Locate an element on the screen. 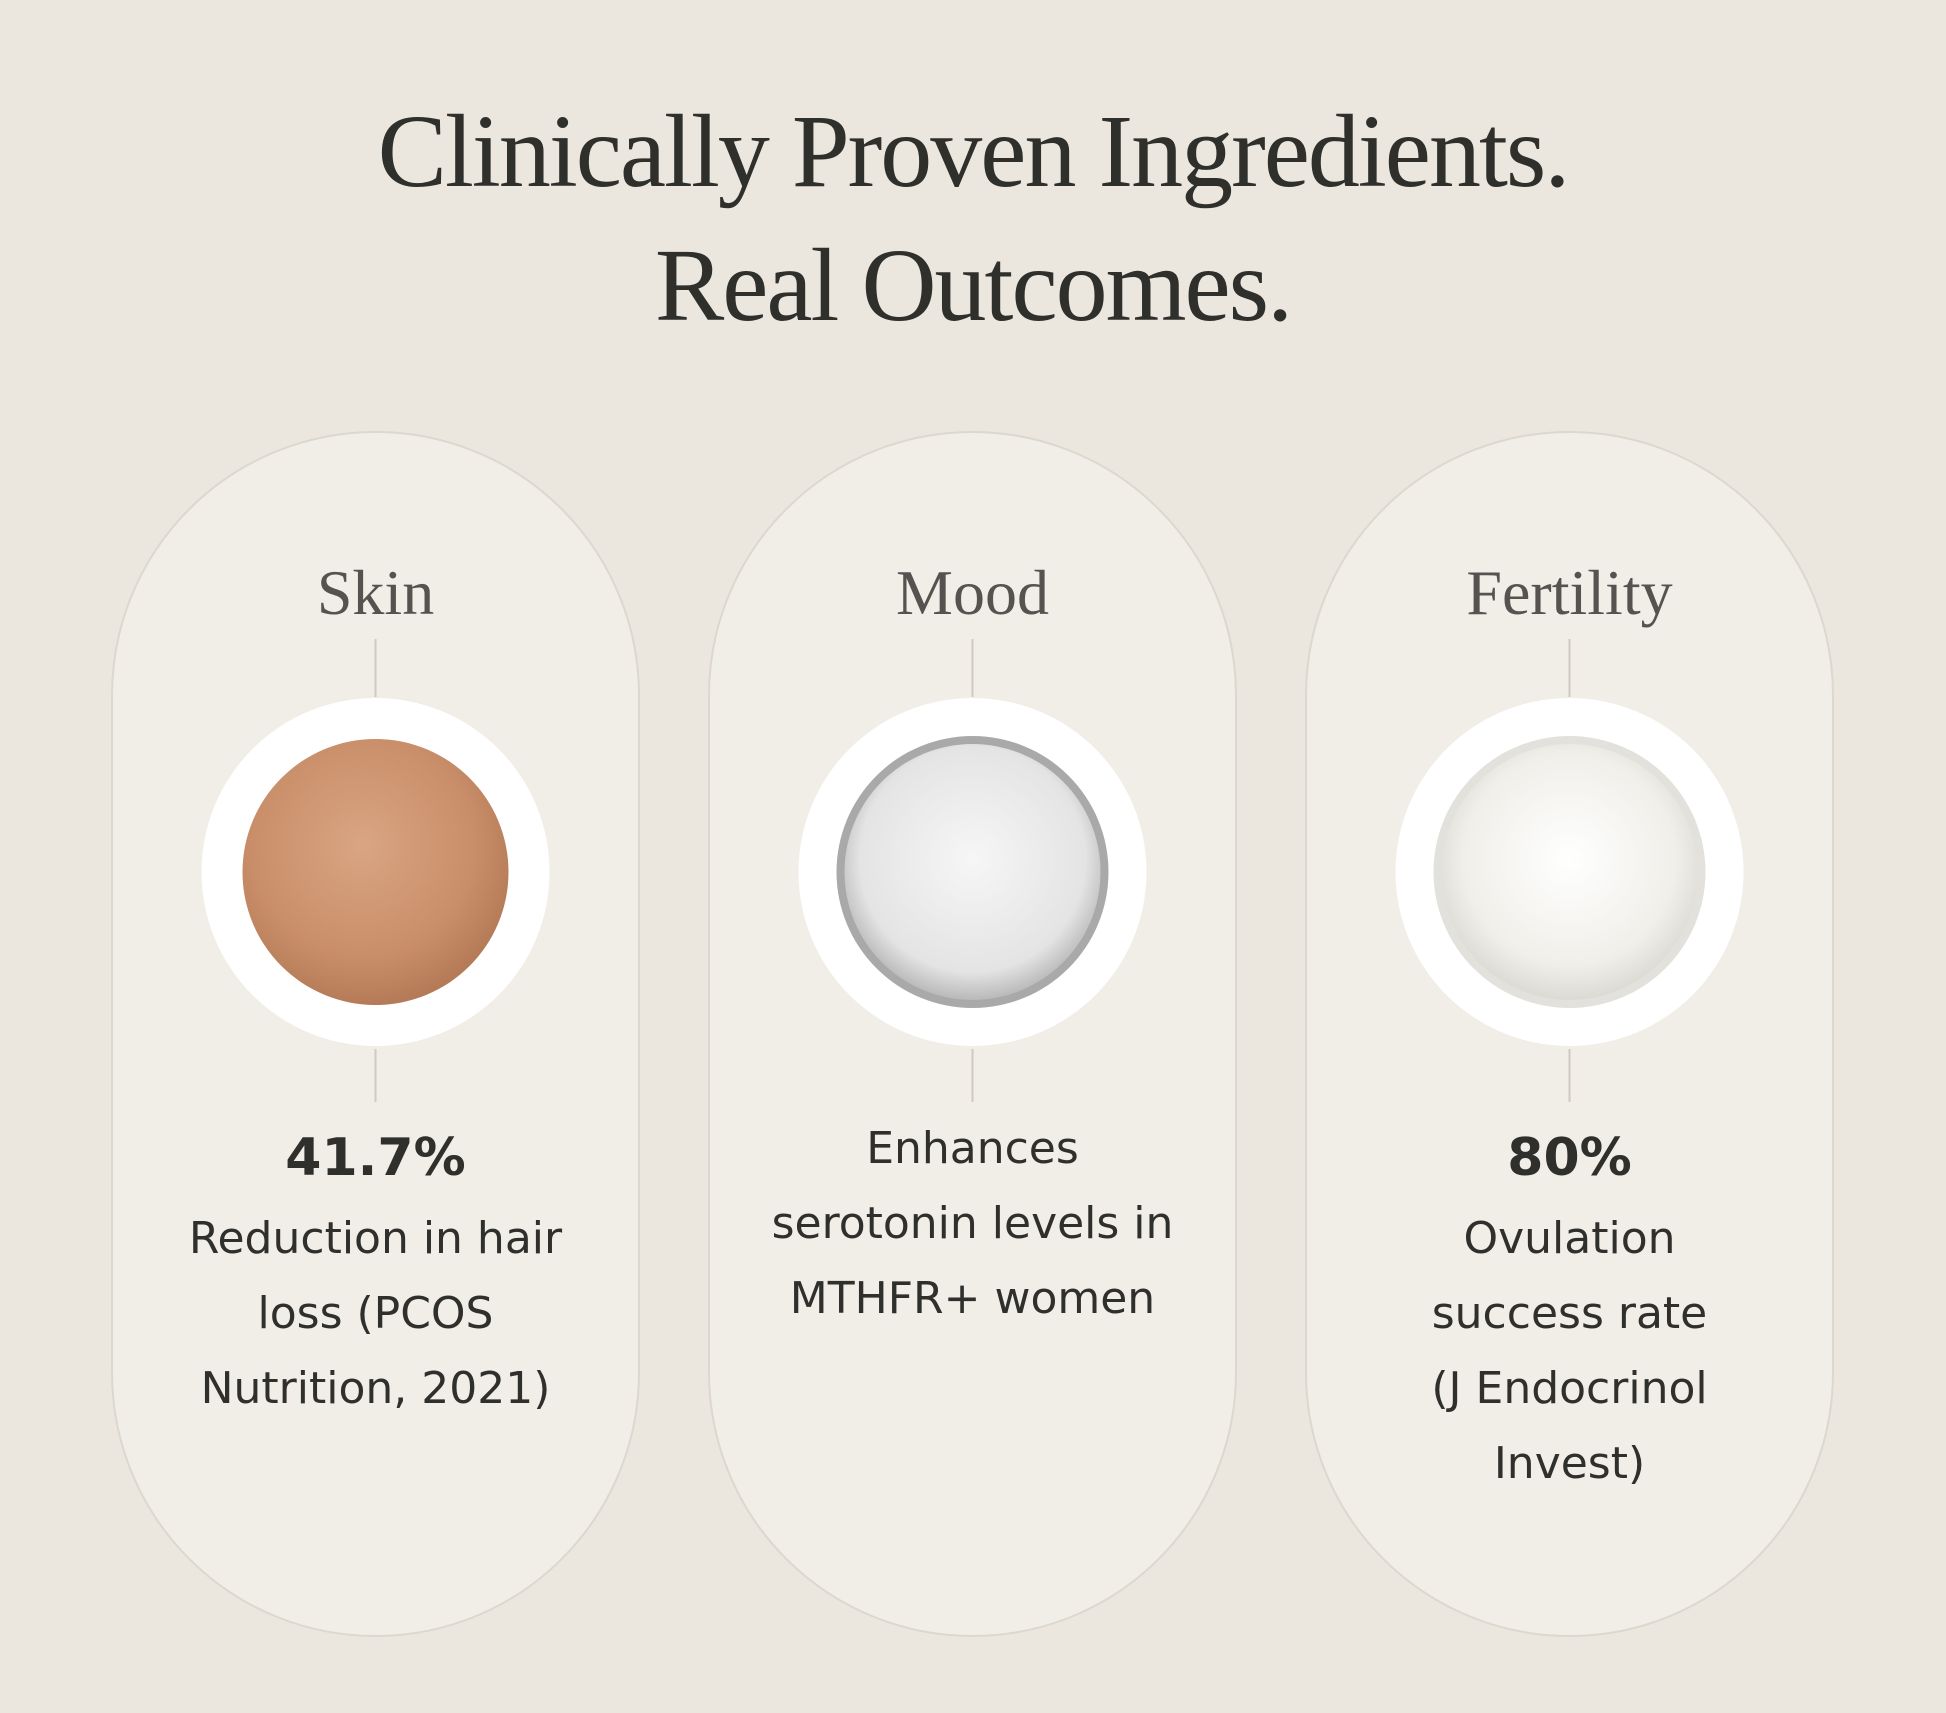  description-line: MTHFR+ women is located at coordinates (972, 1298).